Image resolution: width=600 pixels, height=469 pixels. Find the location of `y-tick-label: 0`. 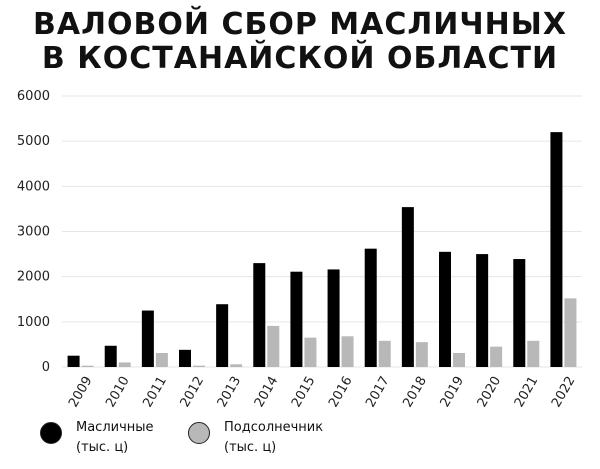

y-tick-label: 0 is located at coordinates (46, 367).